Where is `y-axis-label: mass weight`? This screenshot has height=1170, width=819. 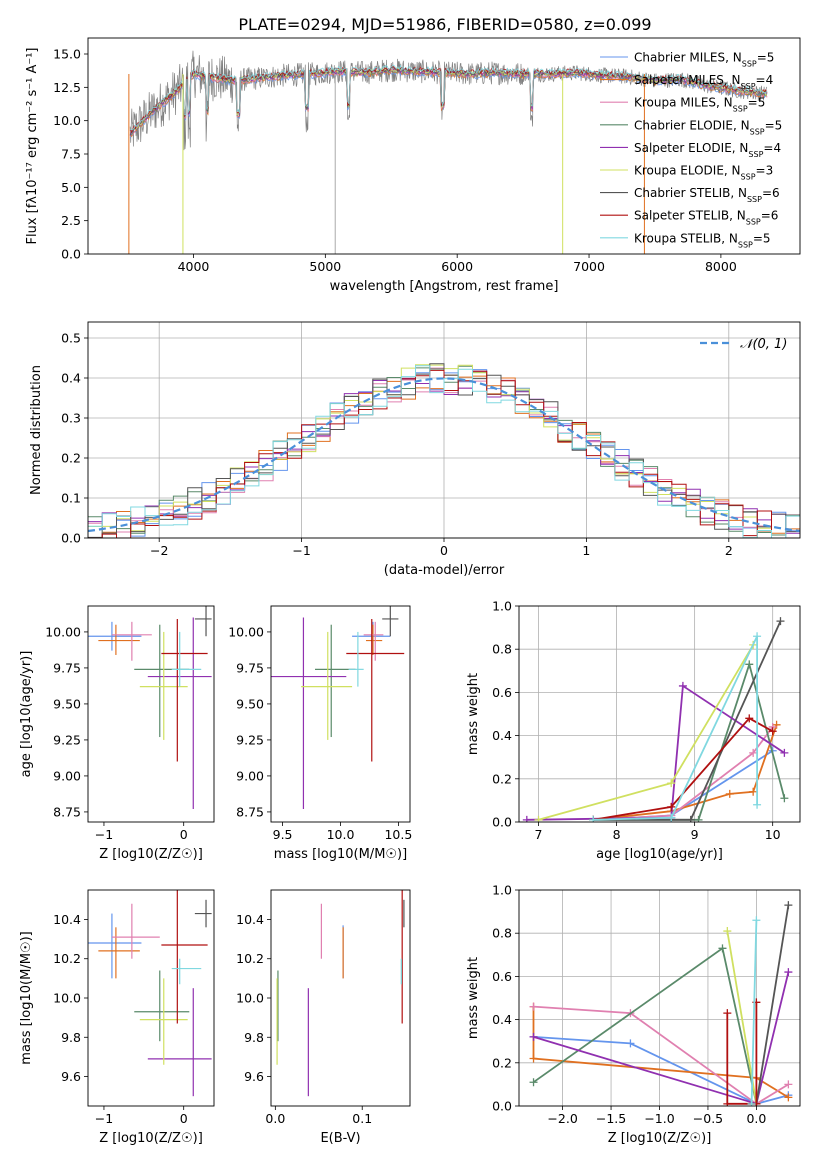
y-axis-label: mass weight is located at coordinates (473, 998).